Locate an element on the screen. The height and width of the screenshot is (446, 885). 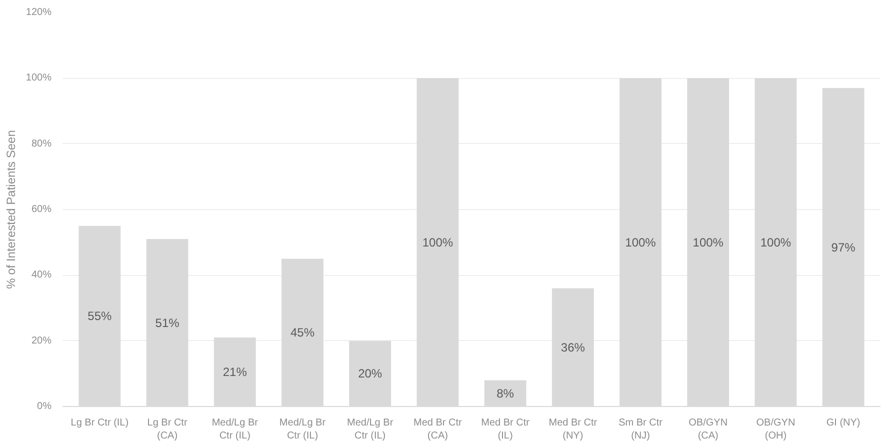
data-label: 51% is located at coordinates (167, 323).